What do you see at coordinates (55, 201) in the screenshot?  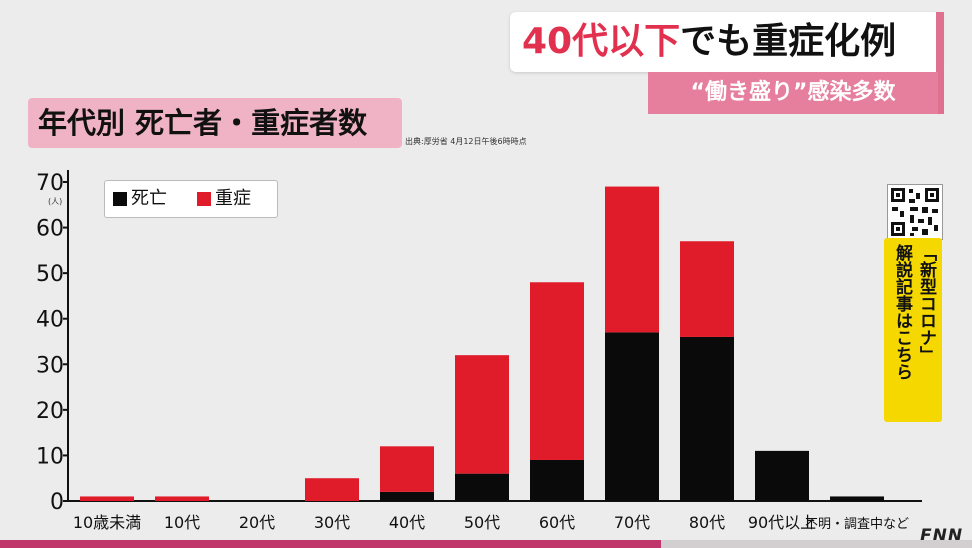 I see `y-unit-label: (人)` at bounding box center [55, 201].